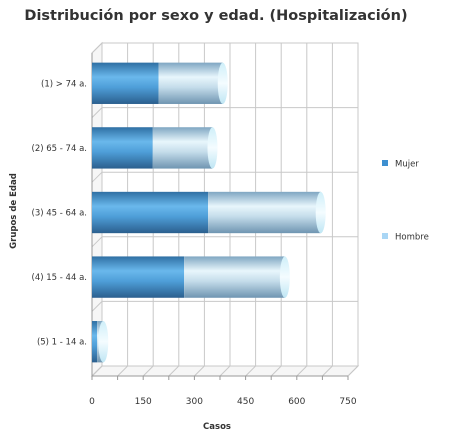  Describe the element at coordinates (223, 402) in the screenshot. I see `x-tick-labels: 0 150 300 450 600 750` at that location.